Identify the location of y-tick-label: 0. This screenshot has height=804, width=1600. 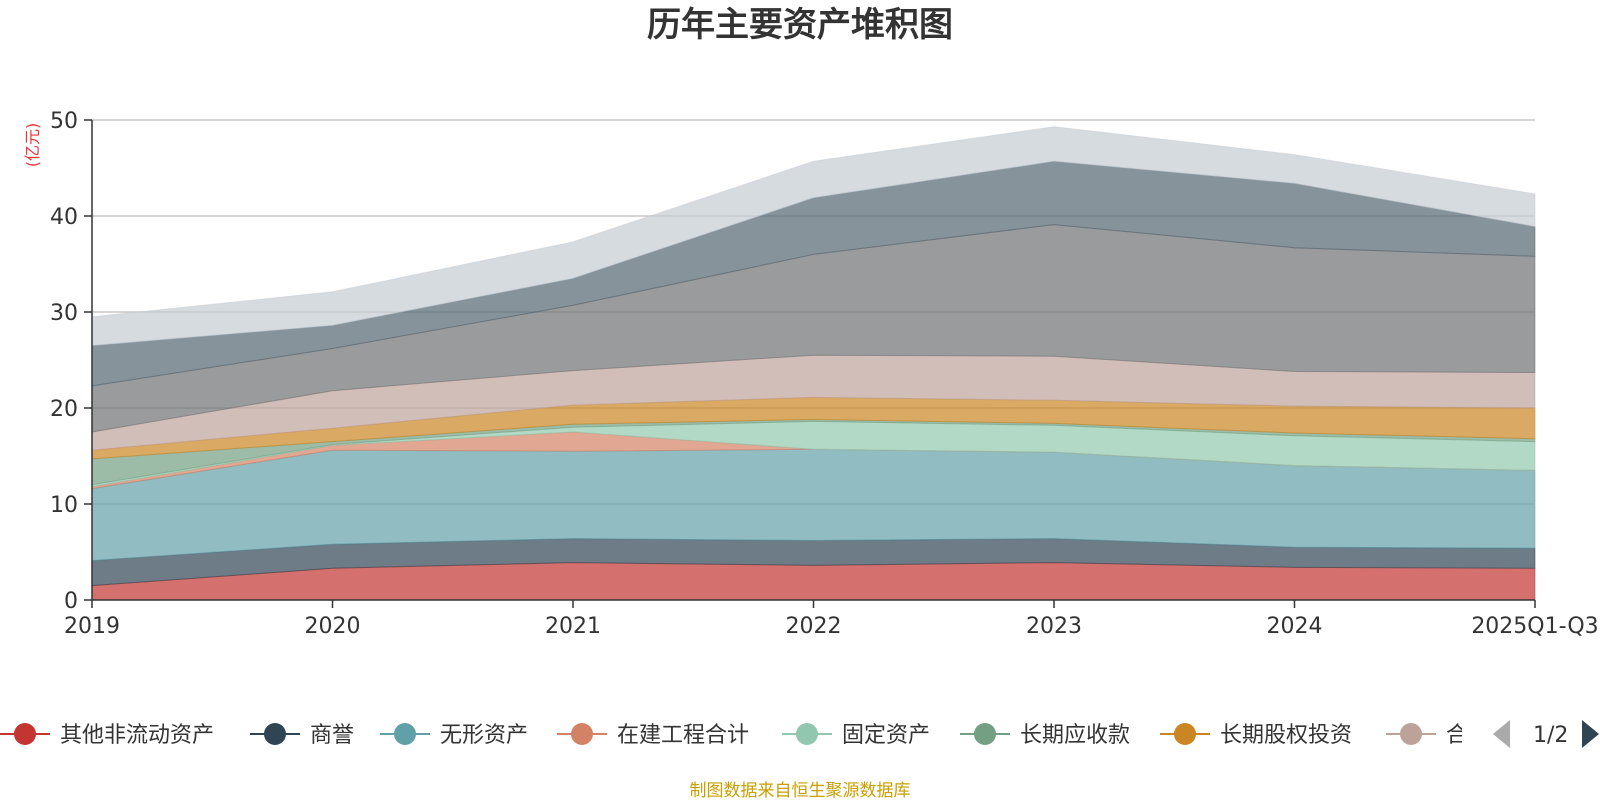
(71, 601).